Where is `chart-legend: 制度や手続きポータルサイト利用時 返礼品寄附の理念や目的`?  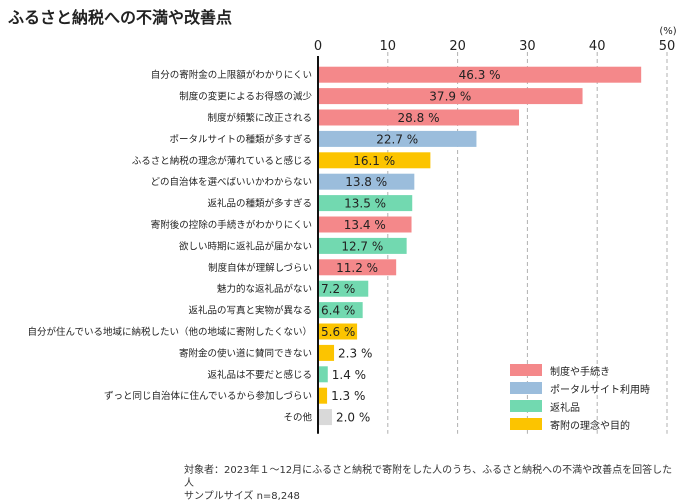 chart-legend: 制度や手続きポータルサイト利用時 返礼品寄附の理念や目的 is located at coordinates (580, 398).